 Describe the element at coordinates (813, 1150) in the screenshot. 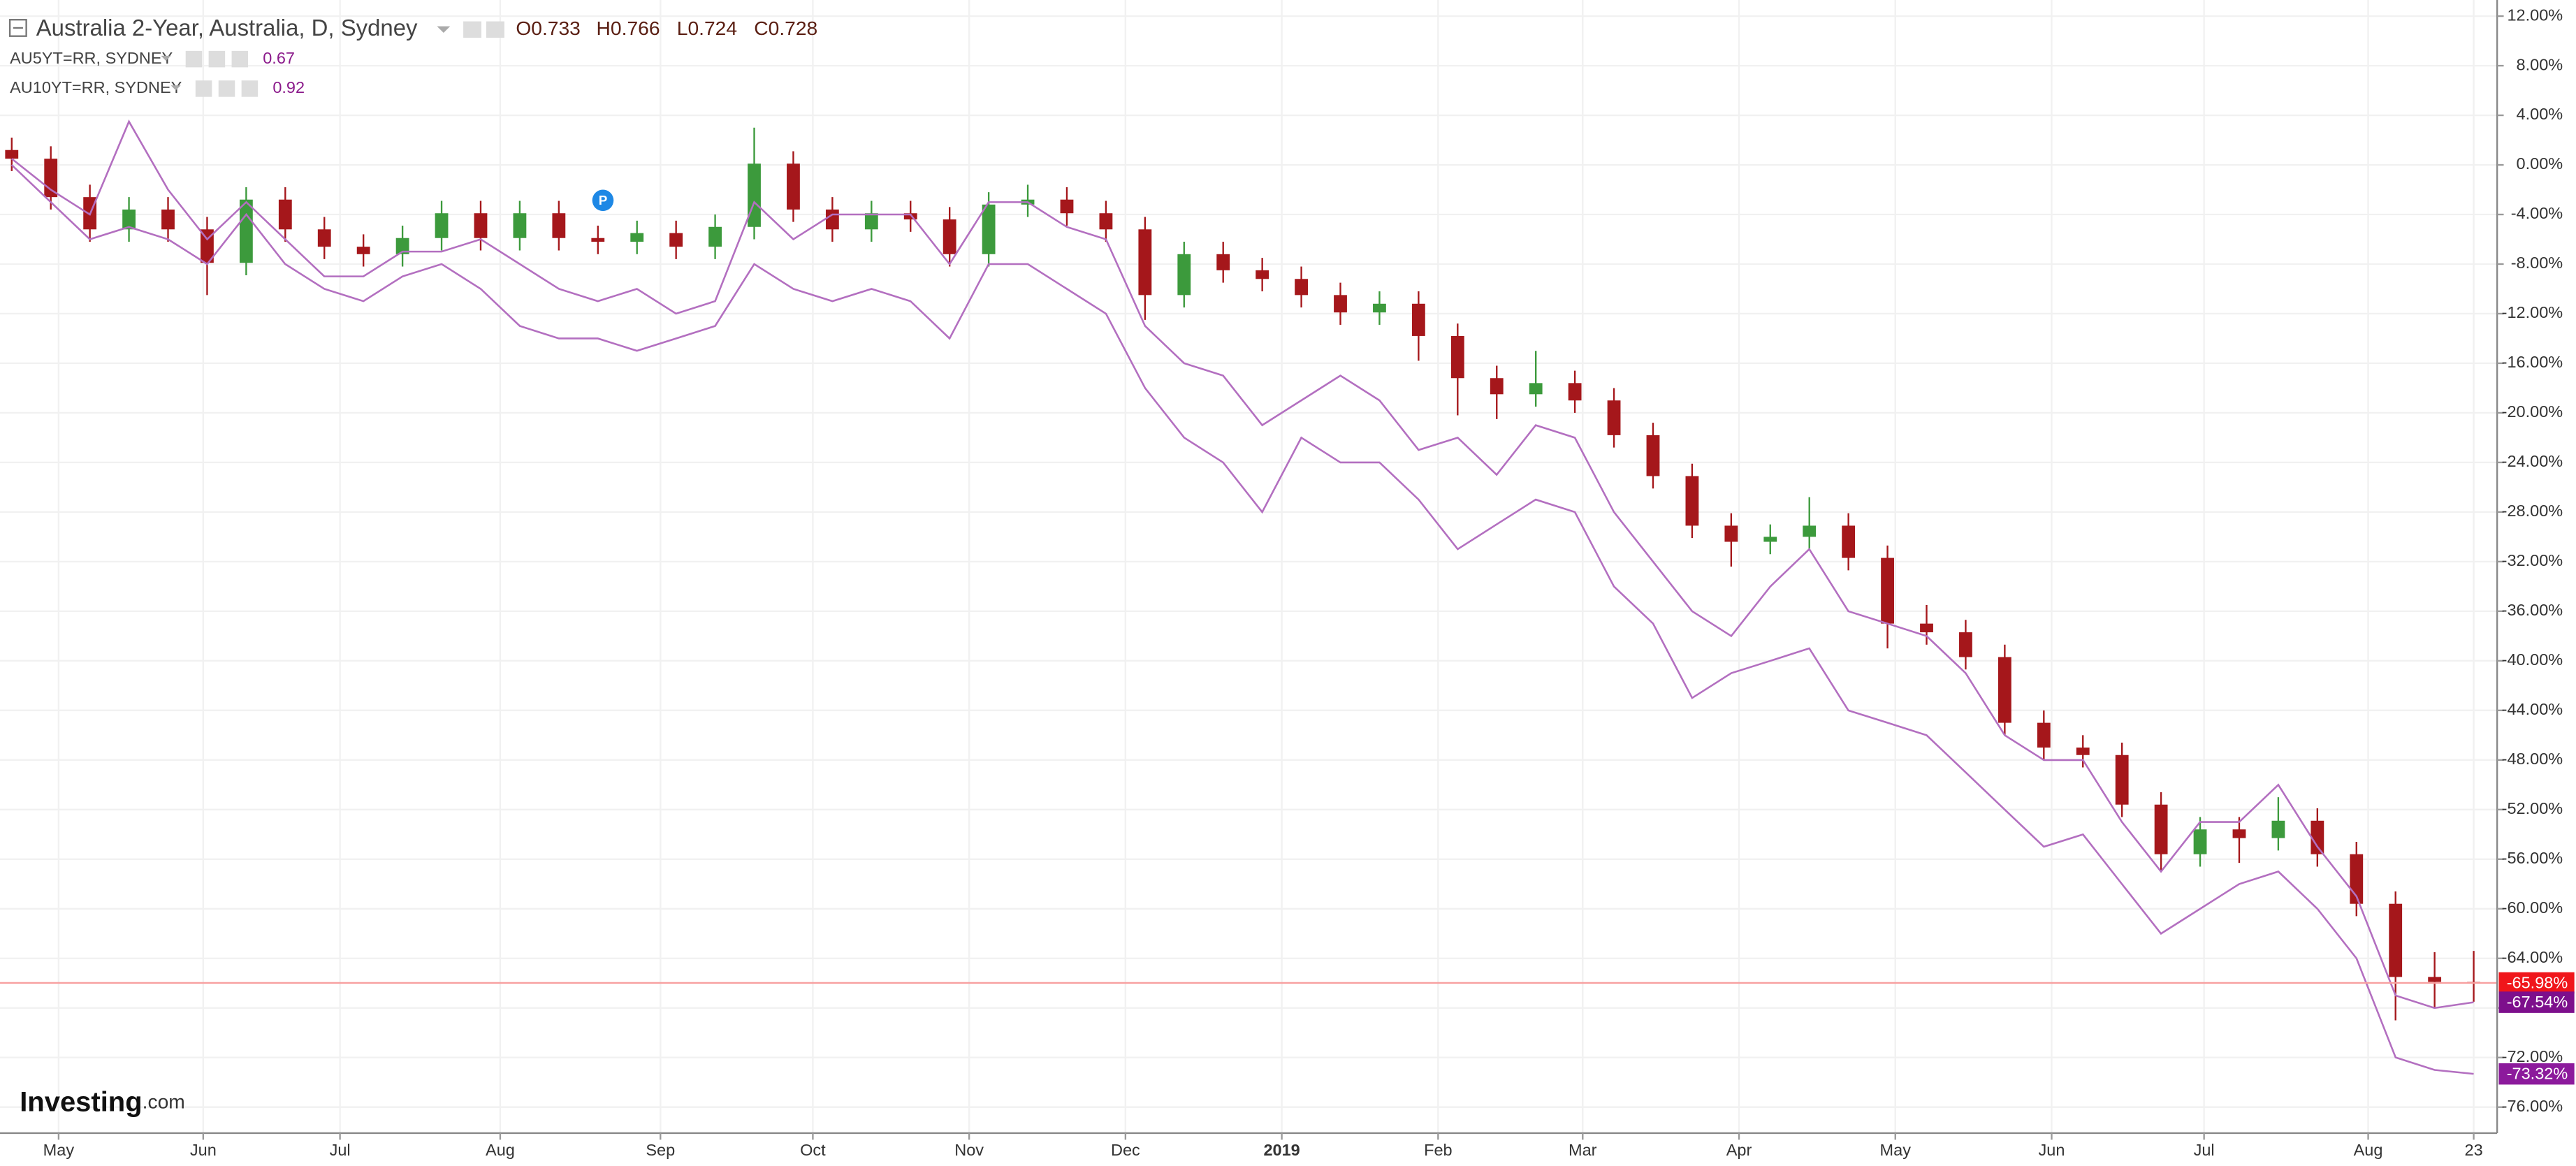

I see `x-tick-label: Oct` at that location.